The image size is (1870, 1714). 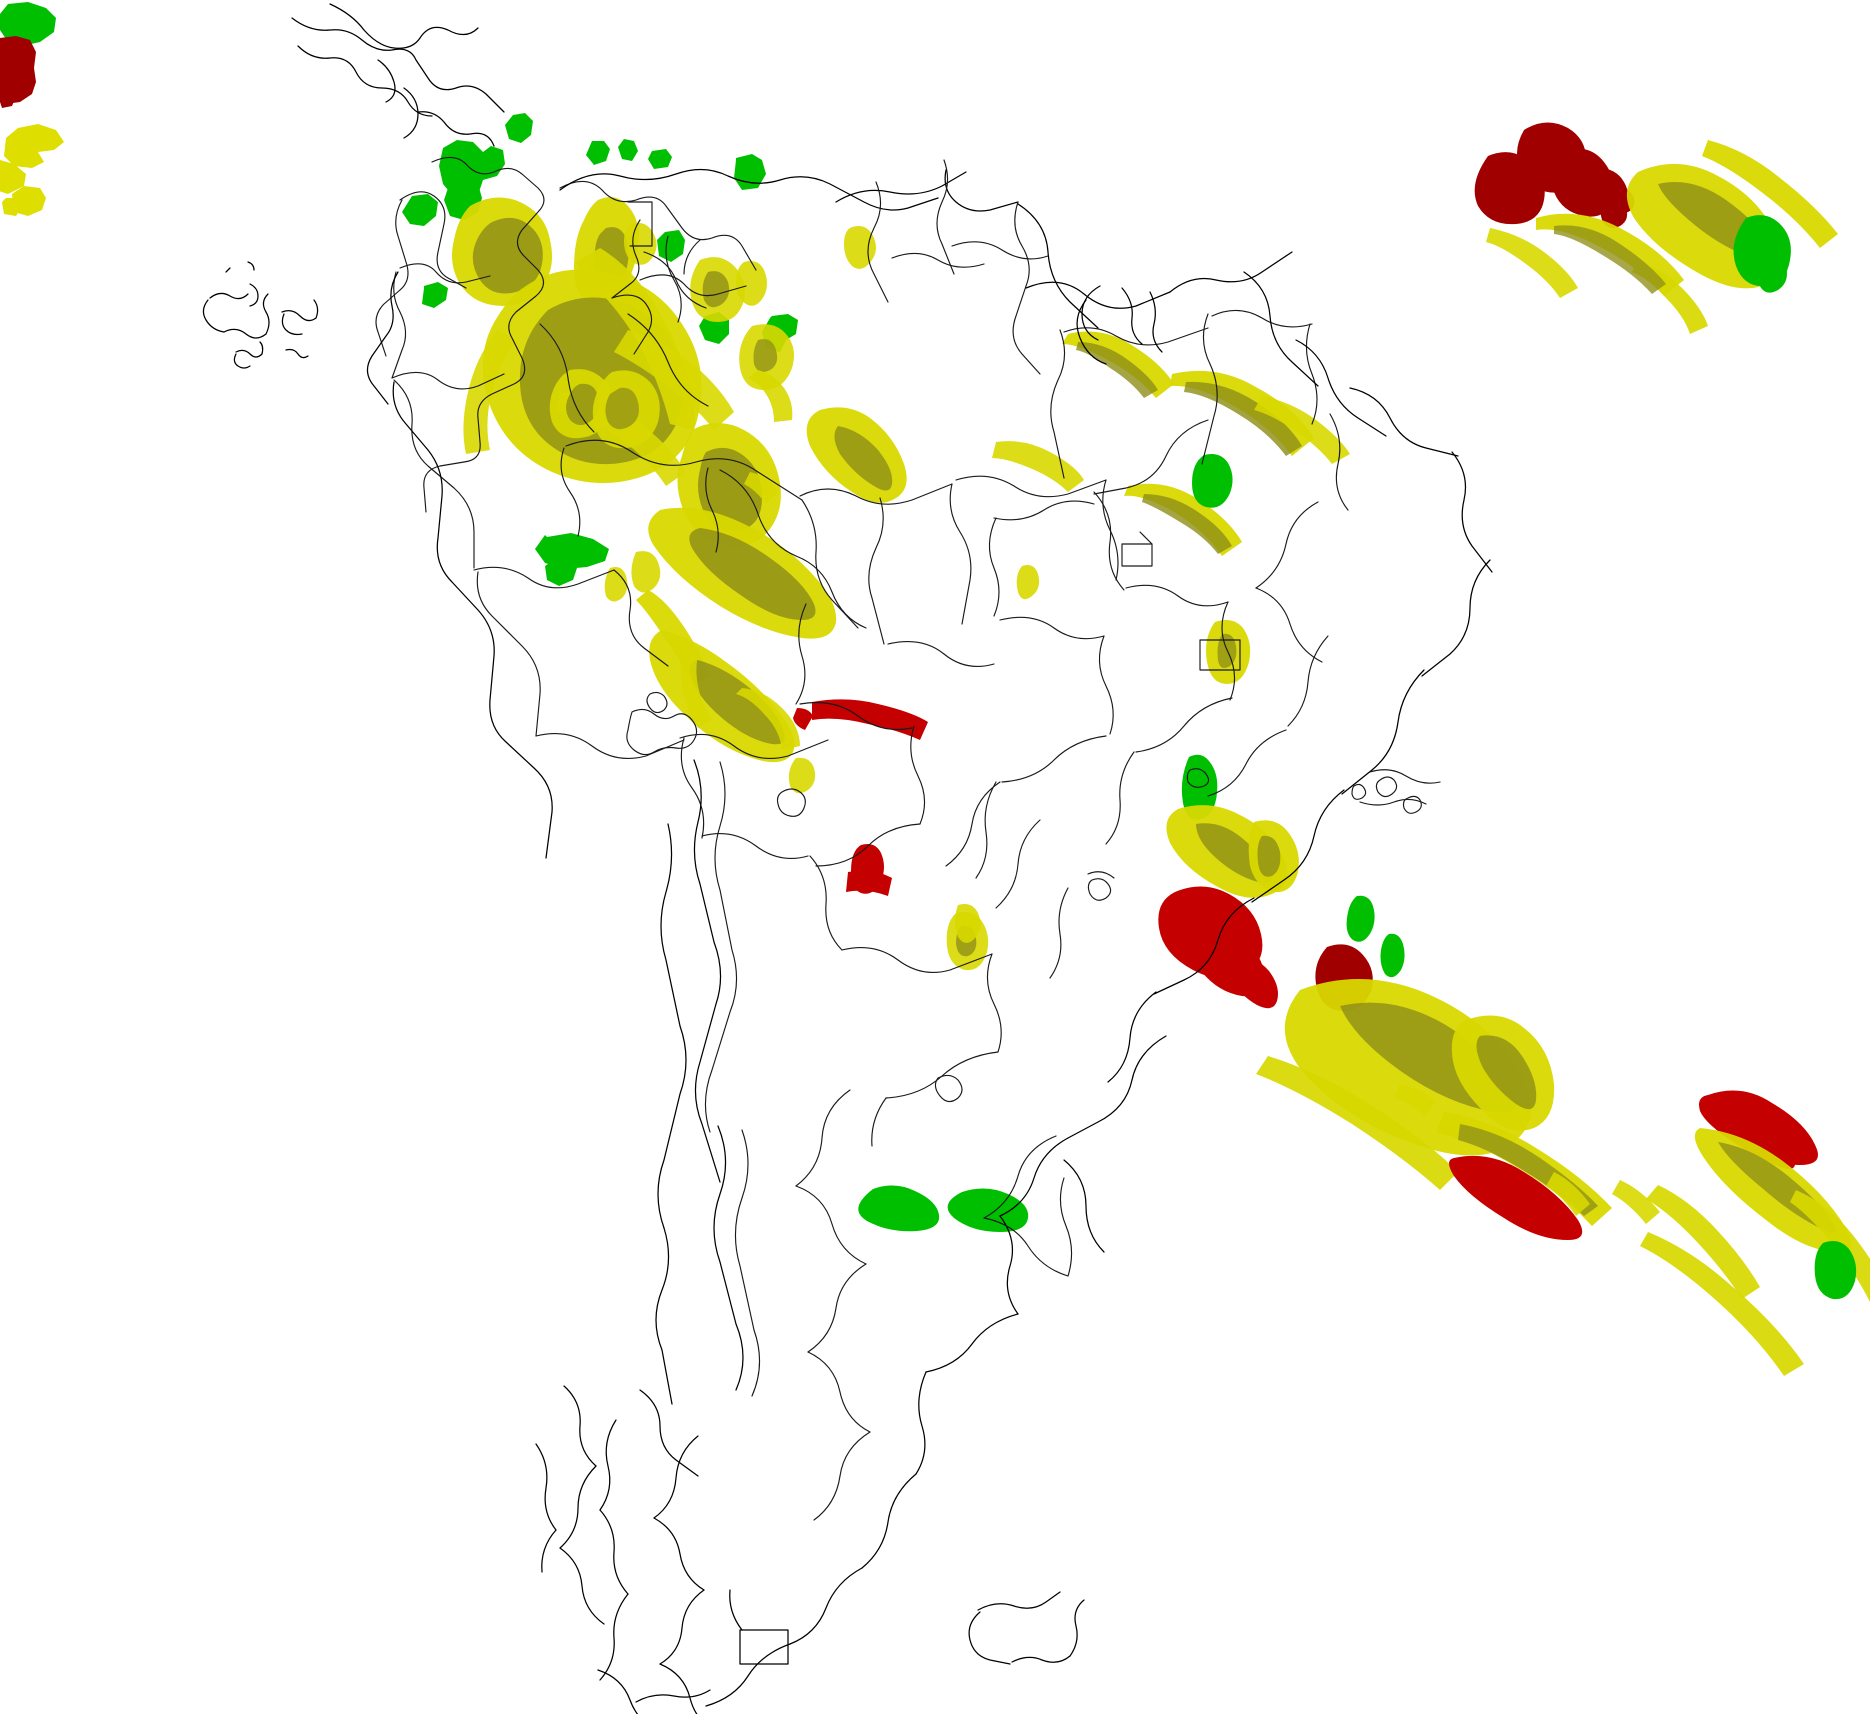 I want to click on cluster-andes-ridge, so click(x=720, y=608).